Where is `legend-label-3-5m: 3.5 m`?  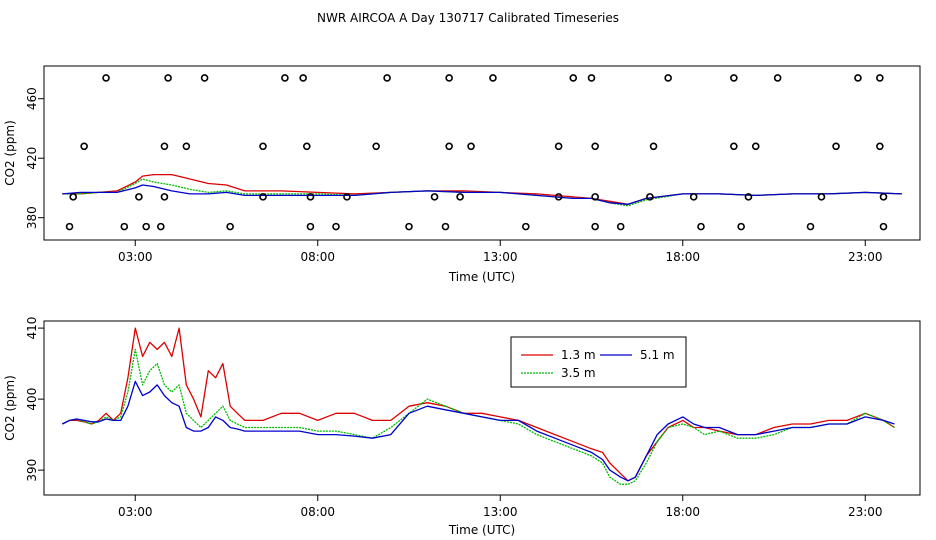 legend-label-3-5m: 3.5 m is located at coordinates (578, 373).